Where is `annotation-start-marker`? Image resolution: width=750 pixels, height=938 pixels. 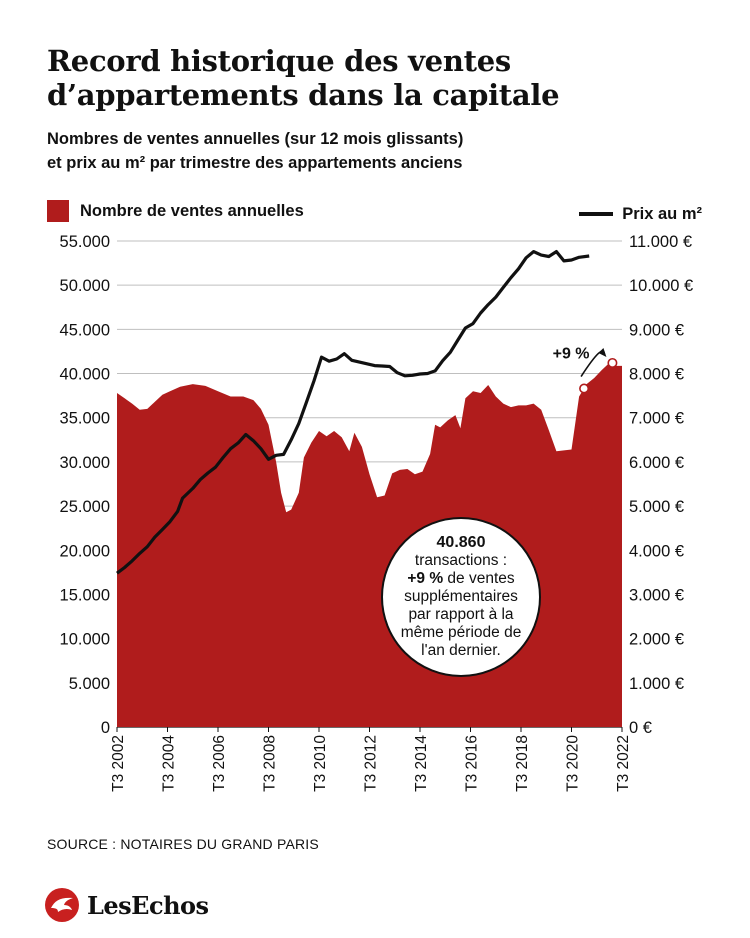 annotation-start-marker is located at coordinates (584, 388).